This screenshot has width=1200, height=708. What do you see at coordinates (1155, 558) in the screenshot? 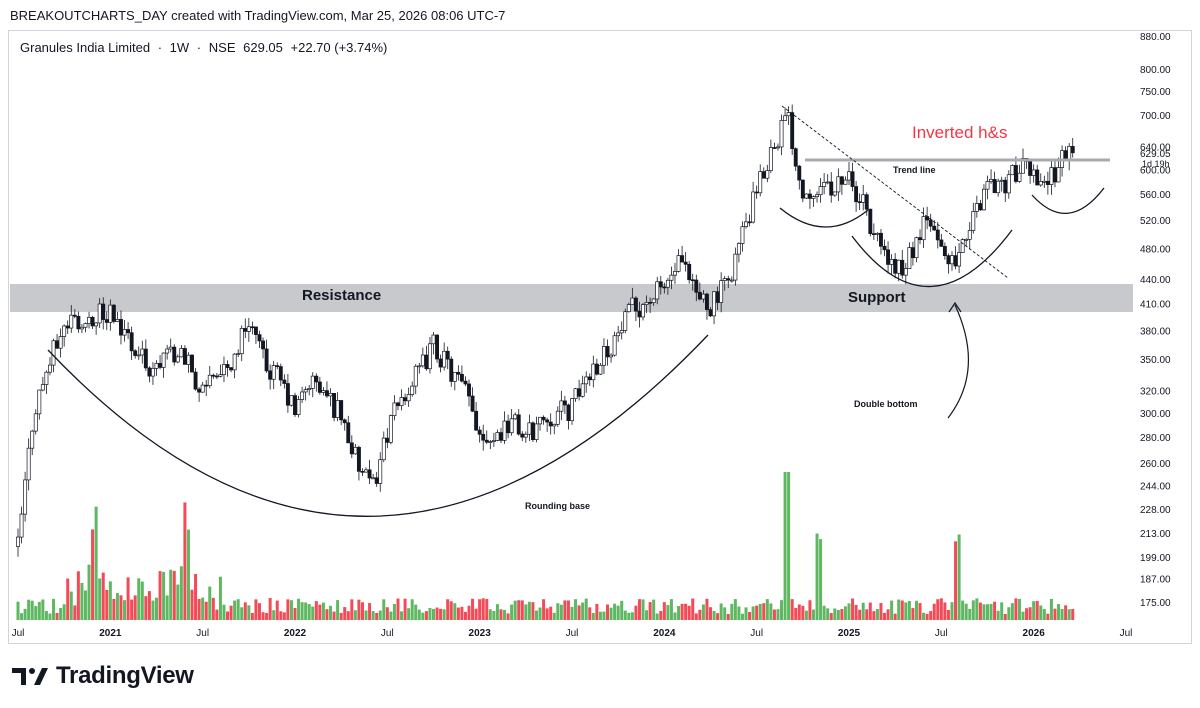
I see `price-tick-label: 199.00` at bounding box center [1155, 558].